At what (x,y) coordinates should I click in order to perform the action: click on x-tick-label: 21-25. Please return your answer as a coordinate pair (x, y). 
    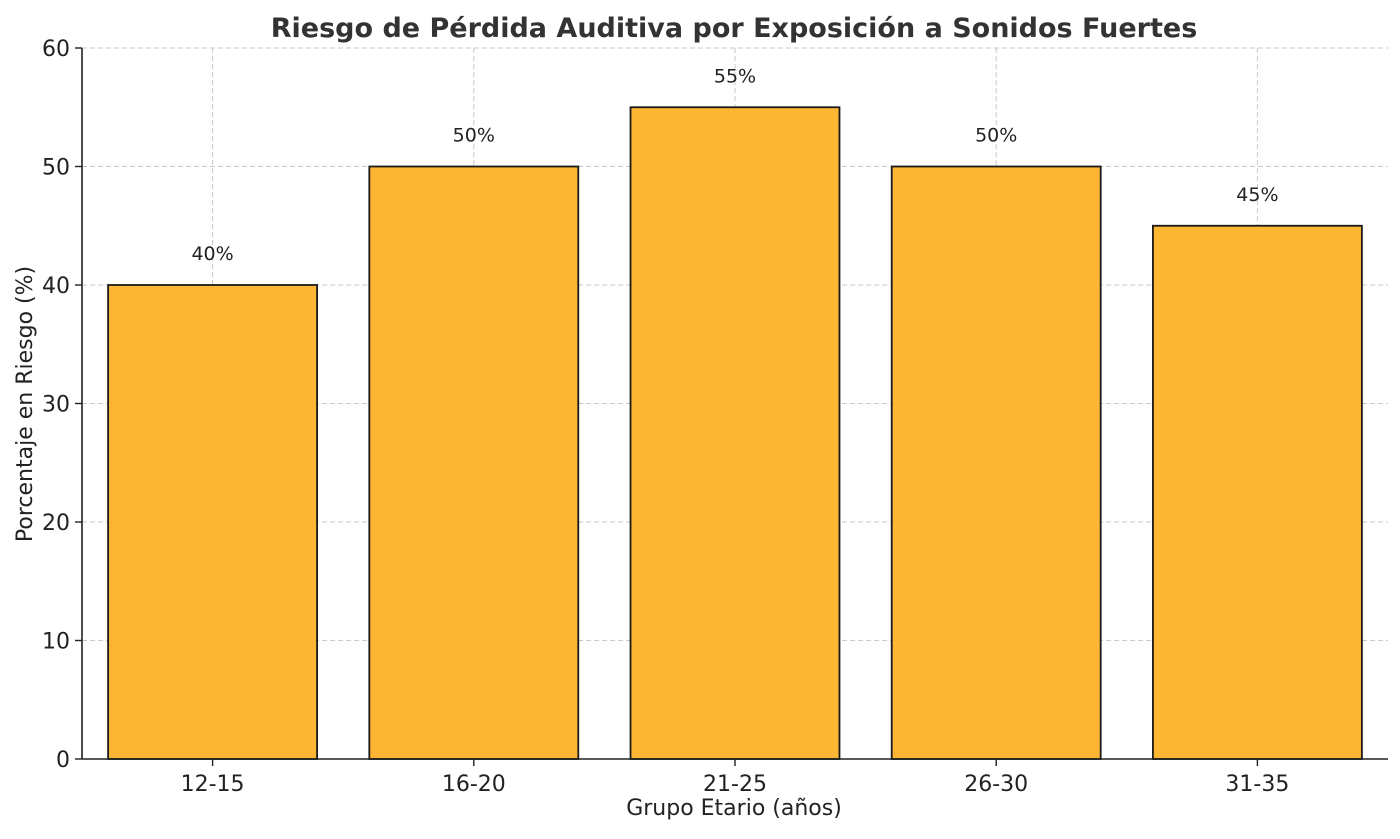
    Looking at the image, I should click on (735, 784).